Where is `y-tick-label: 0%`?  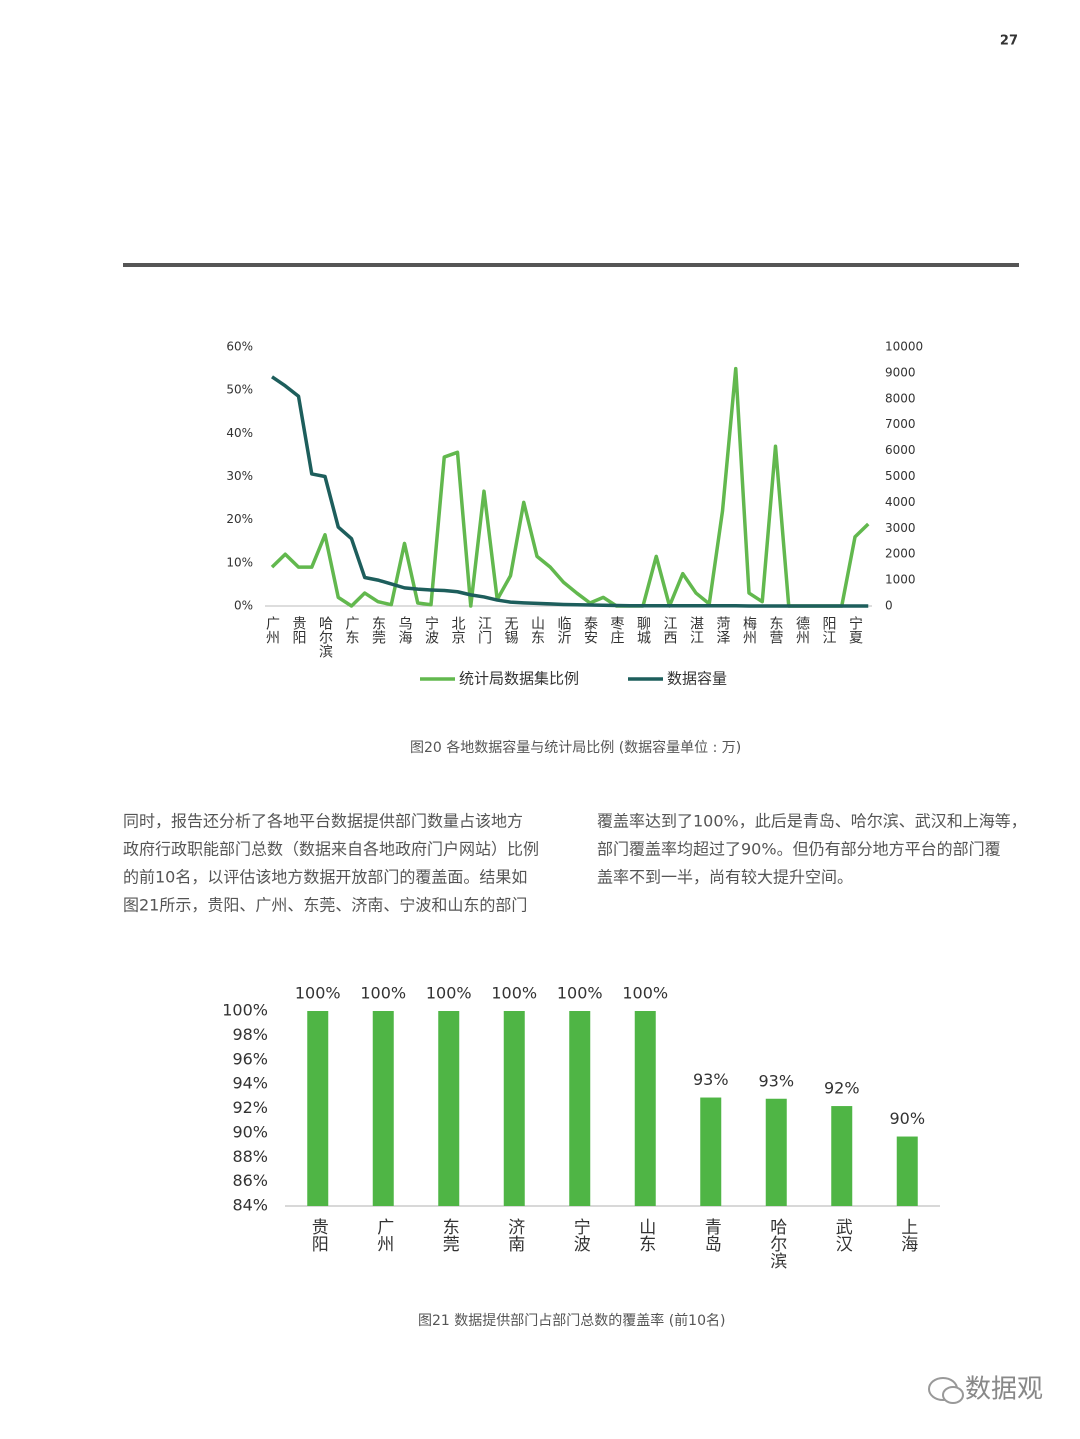
y-tick-label: 0% is located at coordinates (243, 606).